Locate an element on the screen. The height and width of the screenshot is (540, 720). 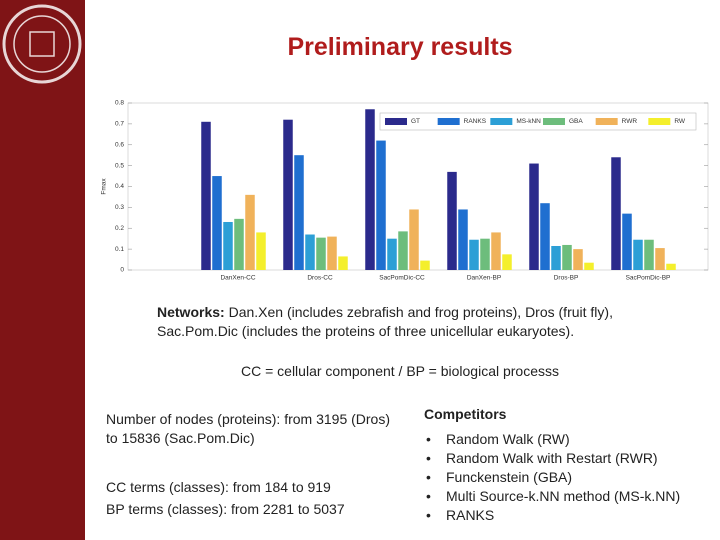
x-tick-label: Dros-BP is located at coordinates (566, 278).